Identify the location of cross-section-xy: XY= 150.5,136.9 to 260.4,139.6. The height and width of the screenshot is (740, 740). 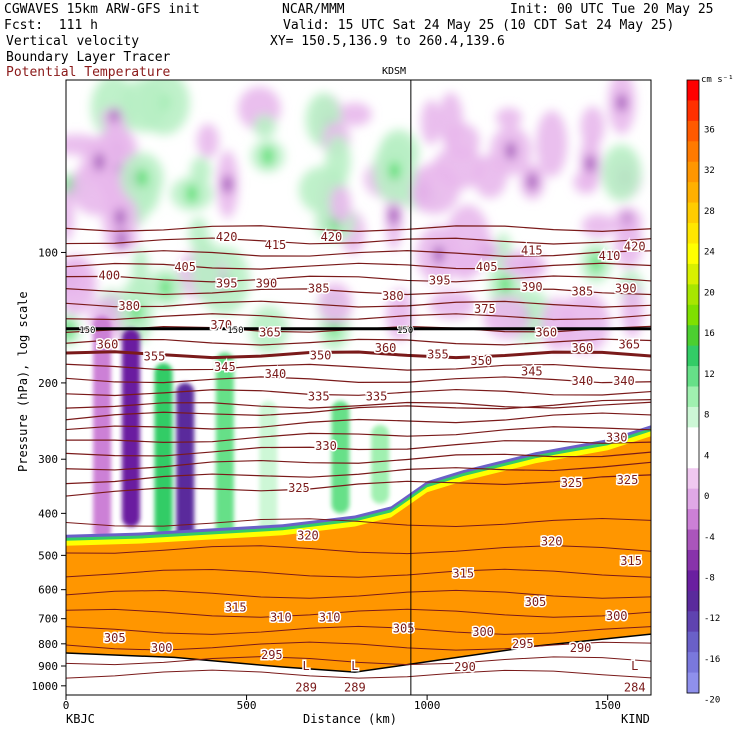
(387, 41).